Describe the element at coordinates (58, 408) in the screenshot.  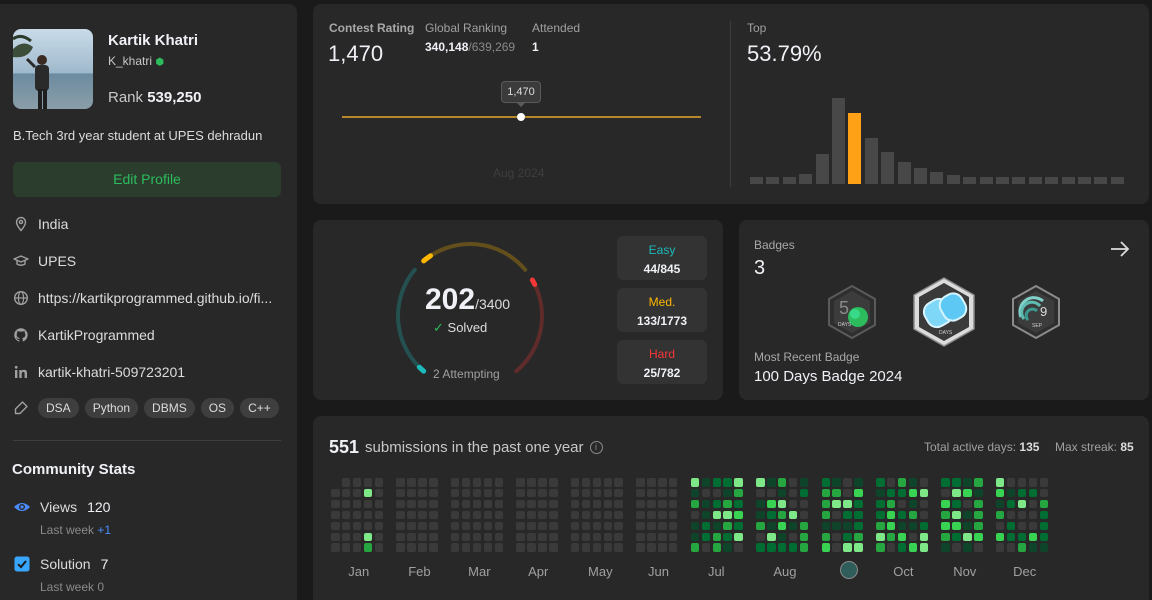
I see `skill-tag: DSA` at that location.